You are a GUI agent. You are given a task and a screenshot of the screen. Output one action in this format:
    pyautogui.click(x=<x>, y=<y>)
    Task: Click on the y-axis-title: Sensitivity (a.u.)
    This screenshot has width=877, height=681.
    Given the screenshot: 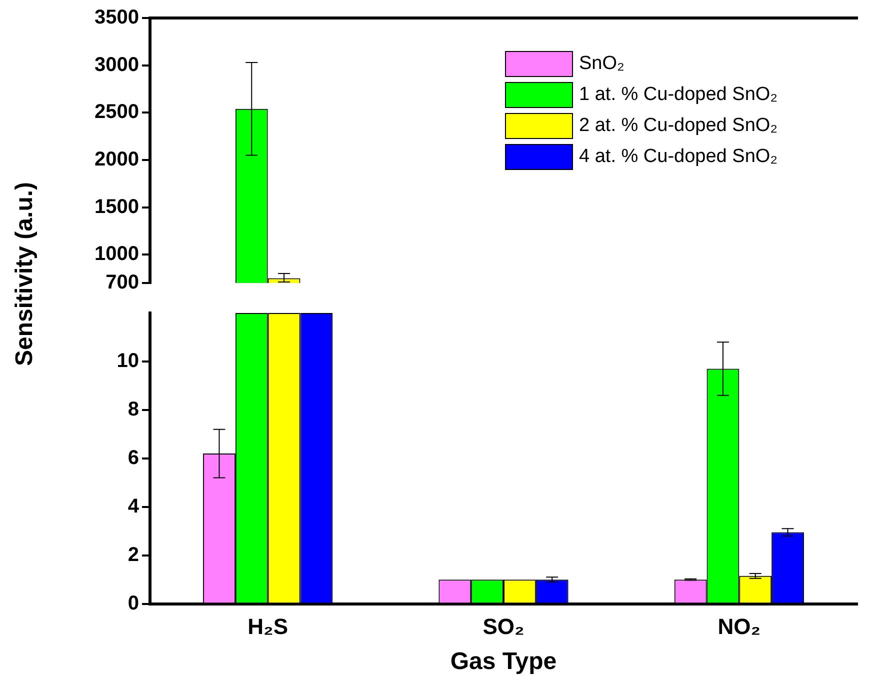 What is the action you would take?
    pyautogui.click(x=25, y=274)
    